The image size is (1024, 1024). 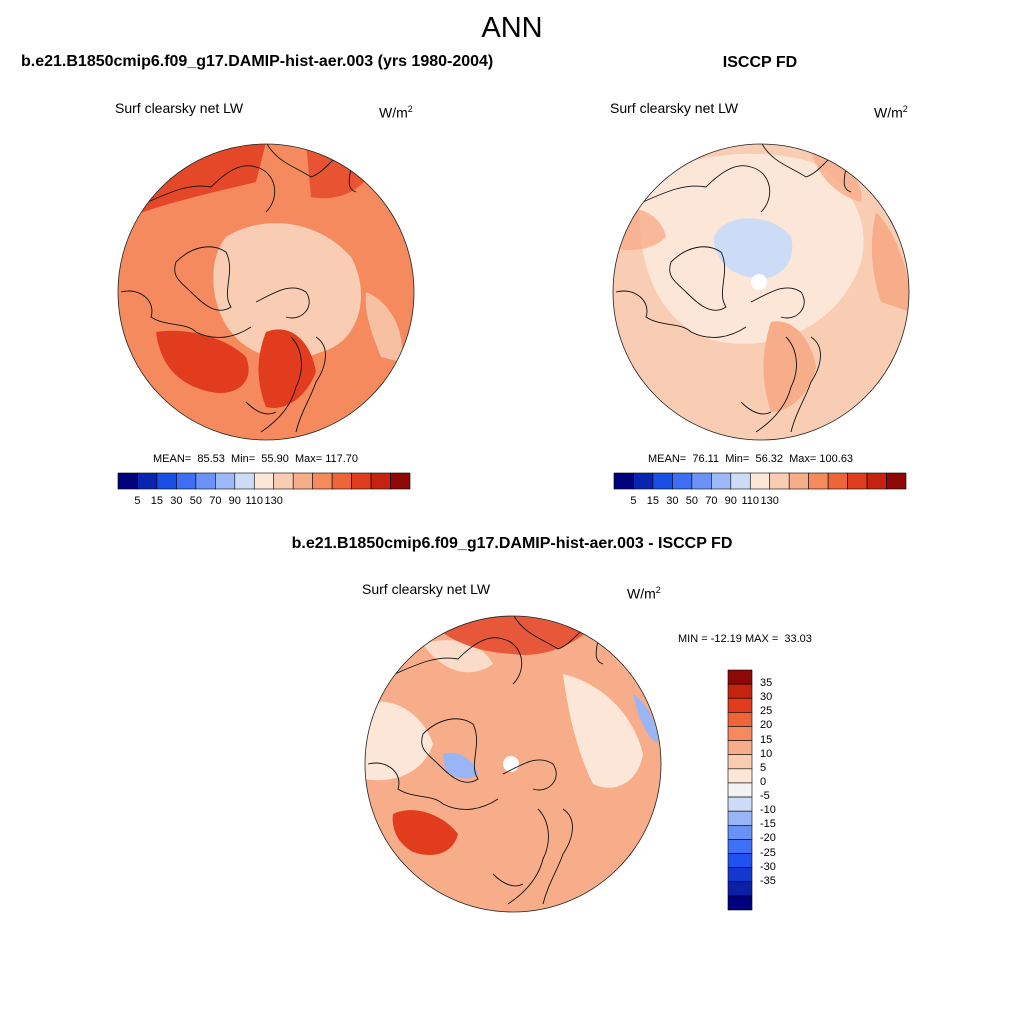 I want to click on diff-colorbar-ticks: 35 30 25 20 15 10 5 0 -5 -10 -15 -20 -25 -30 -35, so click(x=780, y=790).